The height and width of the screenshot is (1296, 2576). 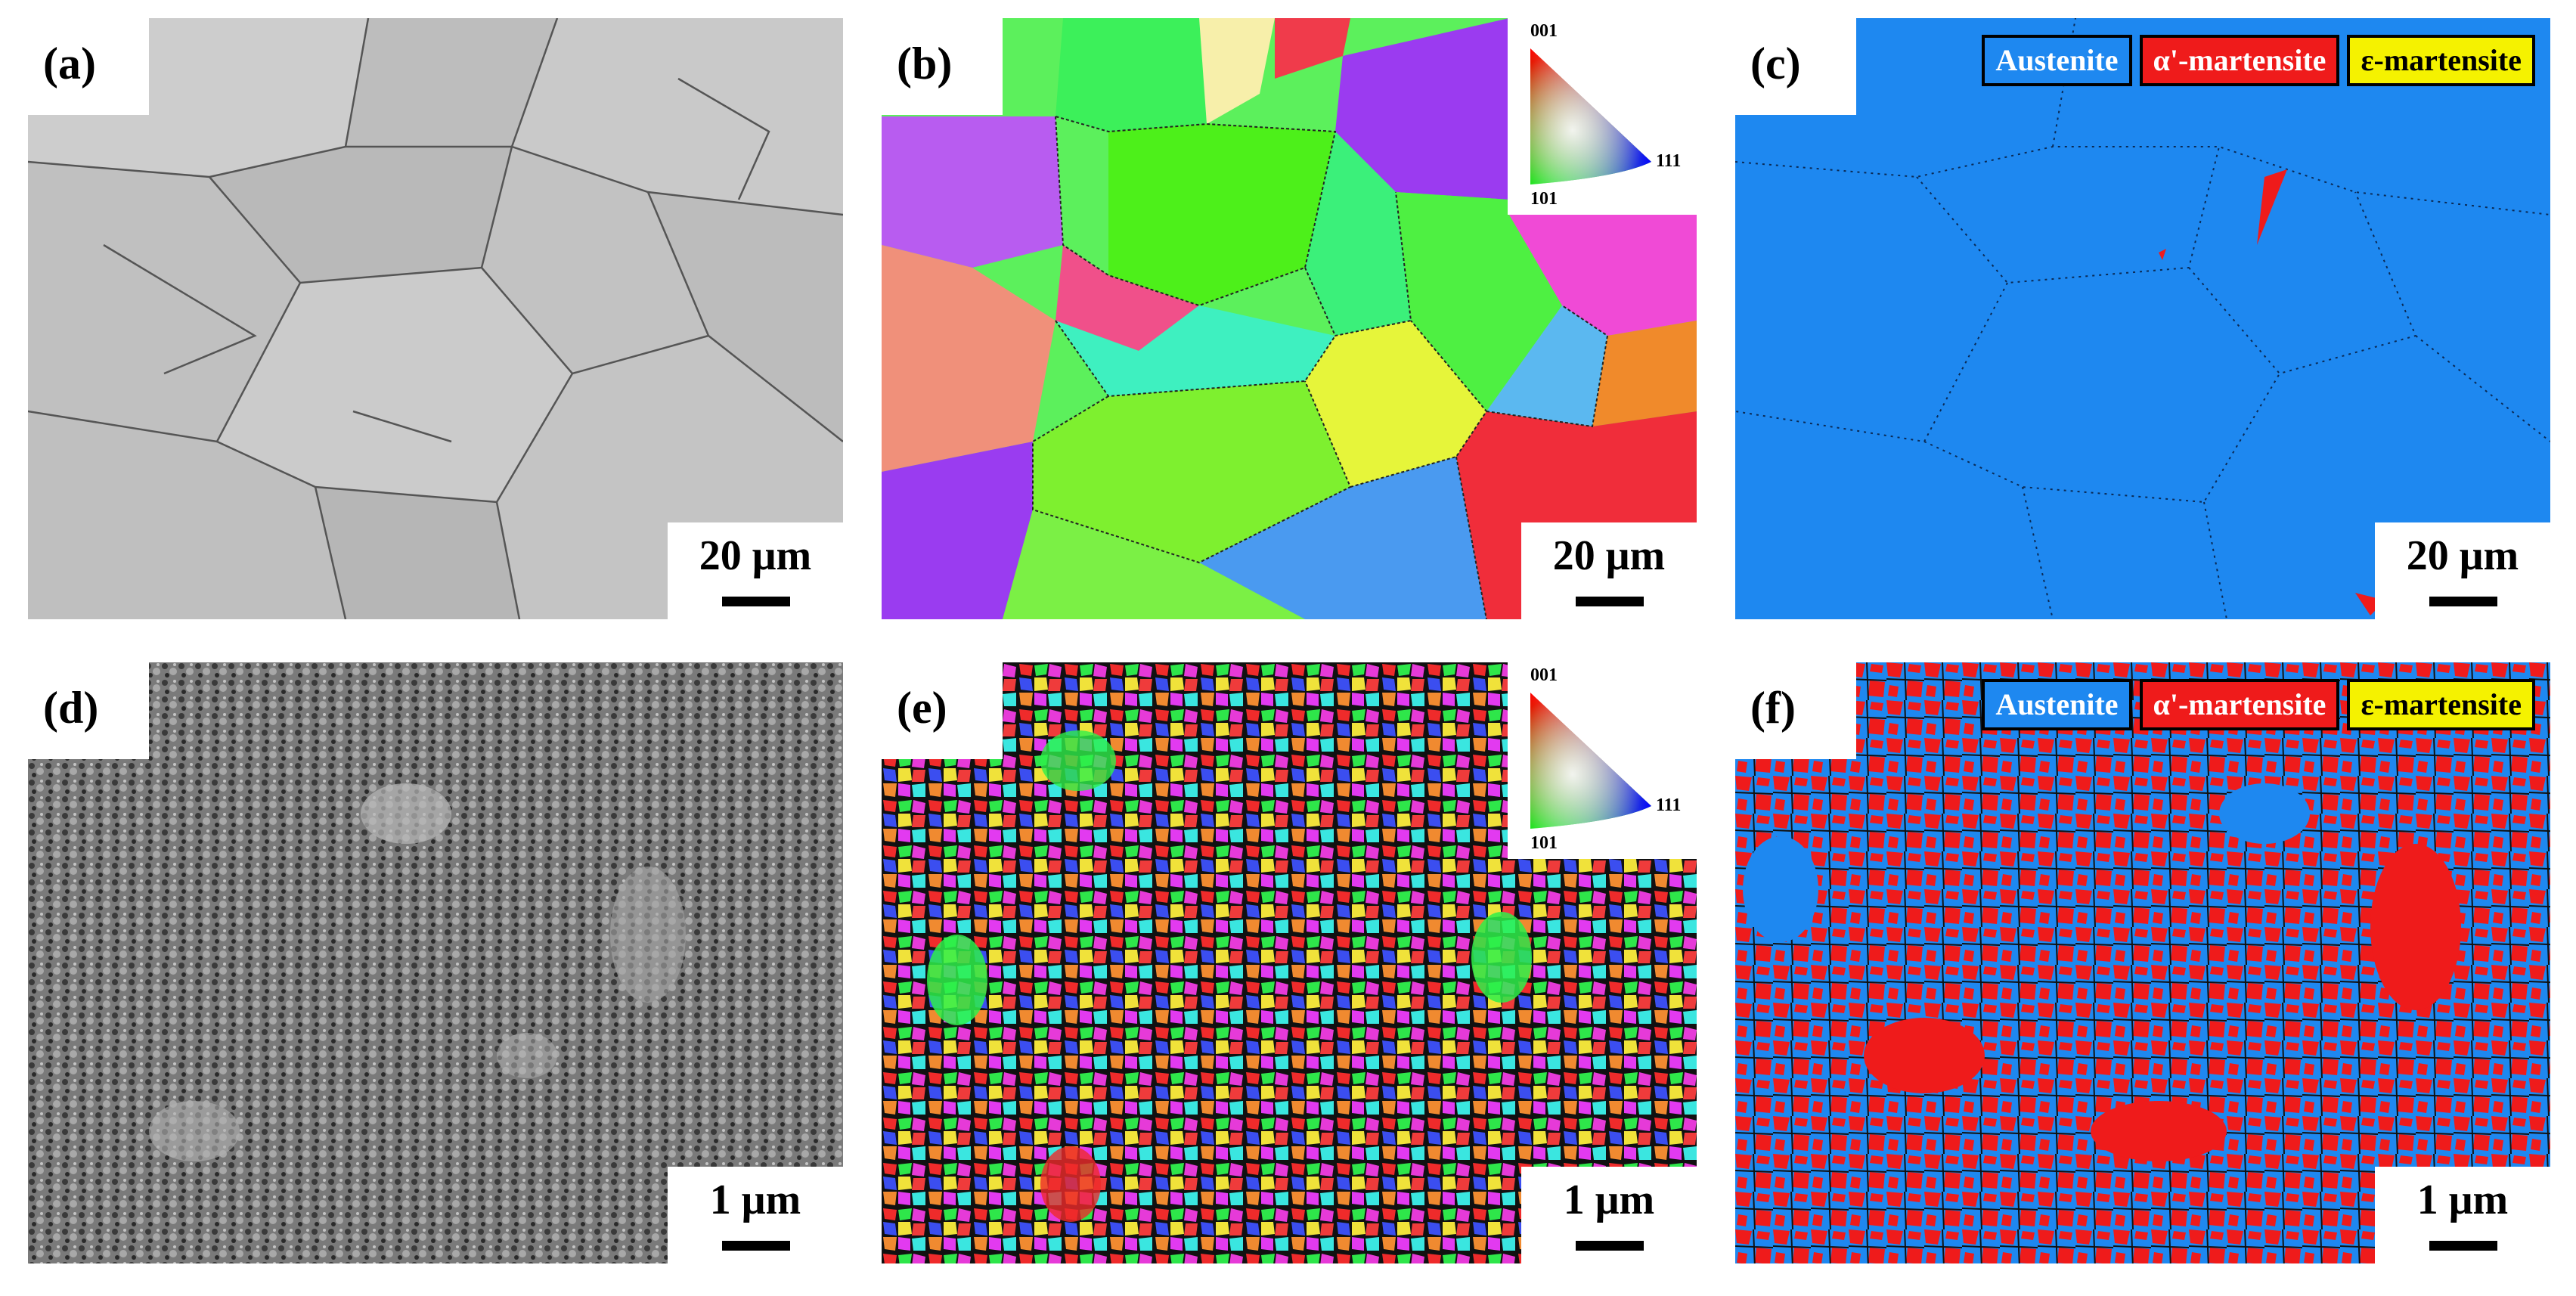 I want to click on panel-label-box: (b), so click(x=943, y=66).